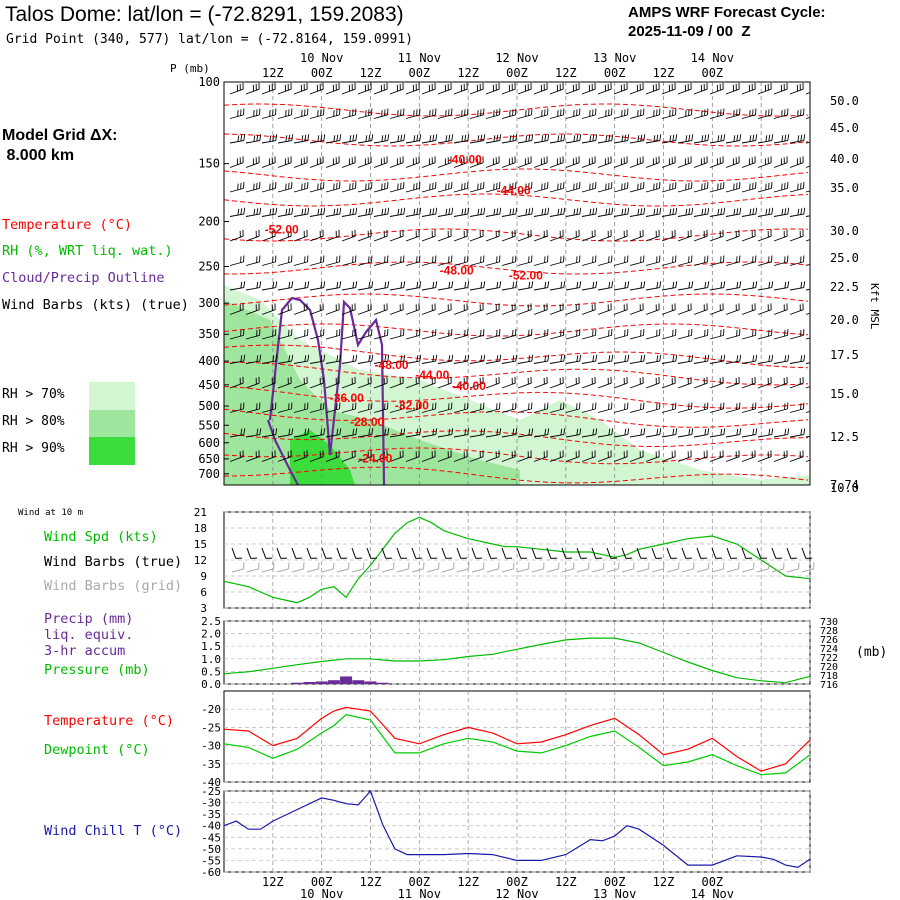  I want to click on top-time-tick: 12Z, so click(566, 73).